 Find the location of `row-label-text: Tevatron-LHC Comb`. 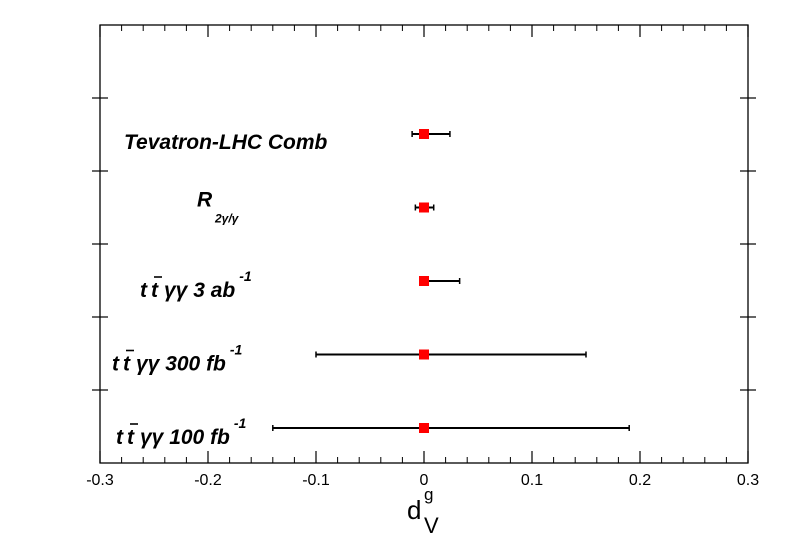

row-label-text: Tevatron-LHC Comb is located at coordinates (226, 142).